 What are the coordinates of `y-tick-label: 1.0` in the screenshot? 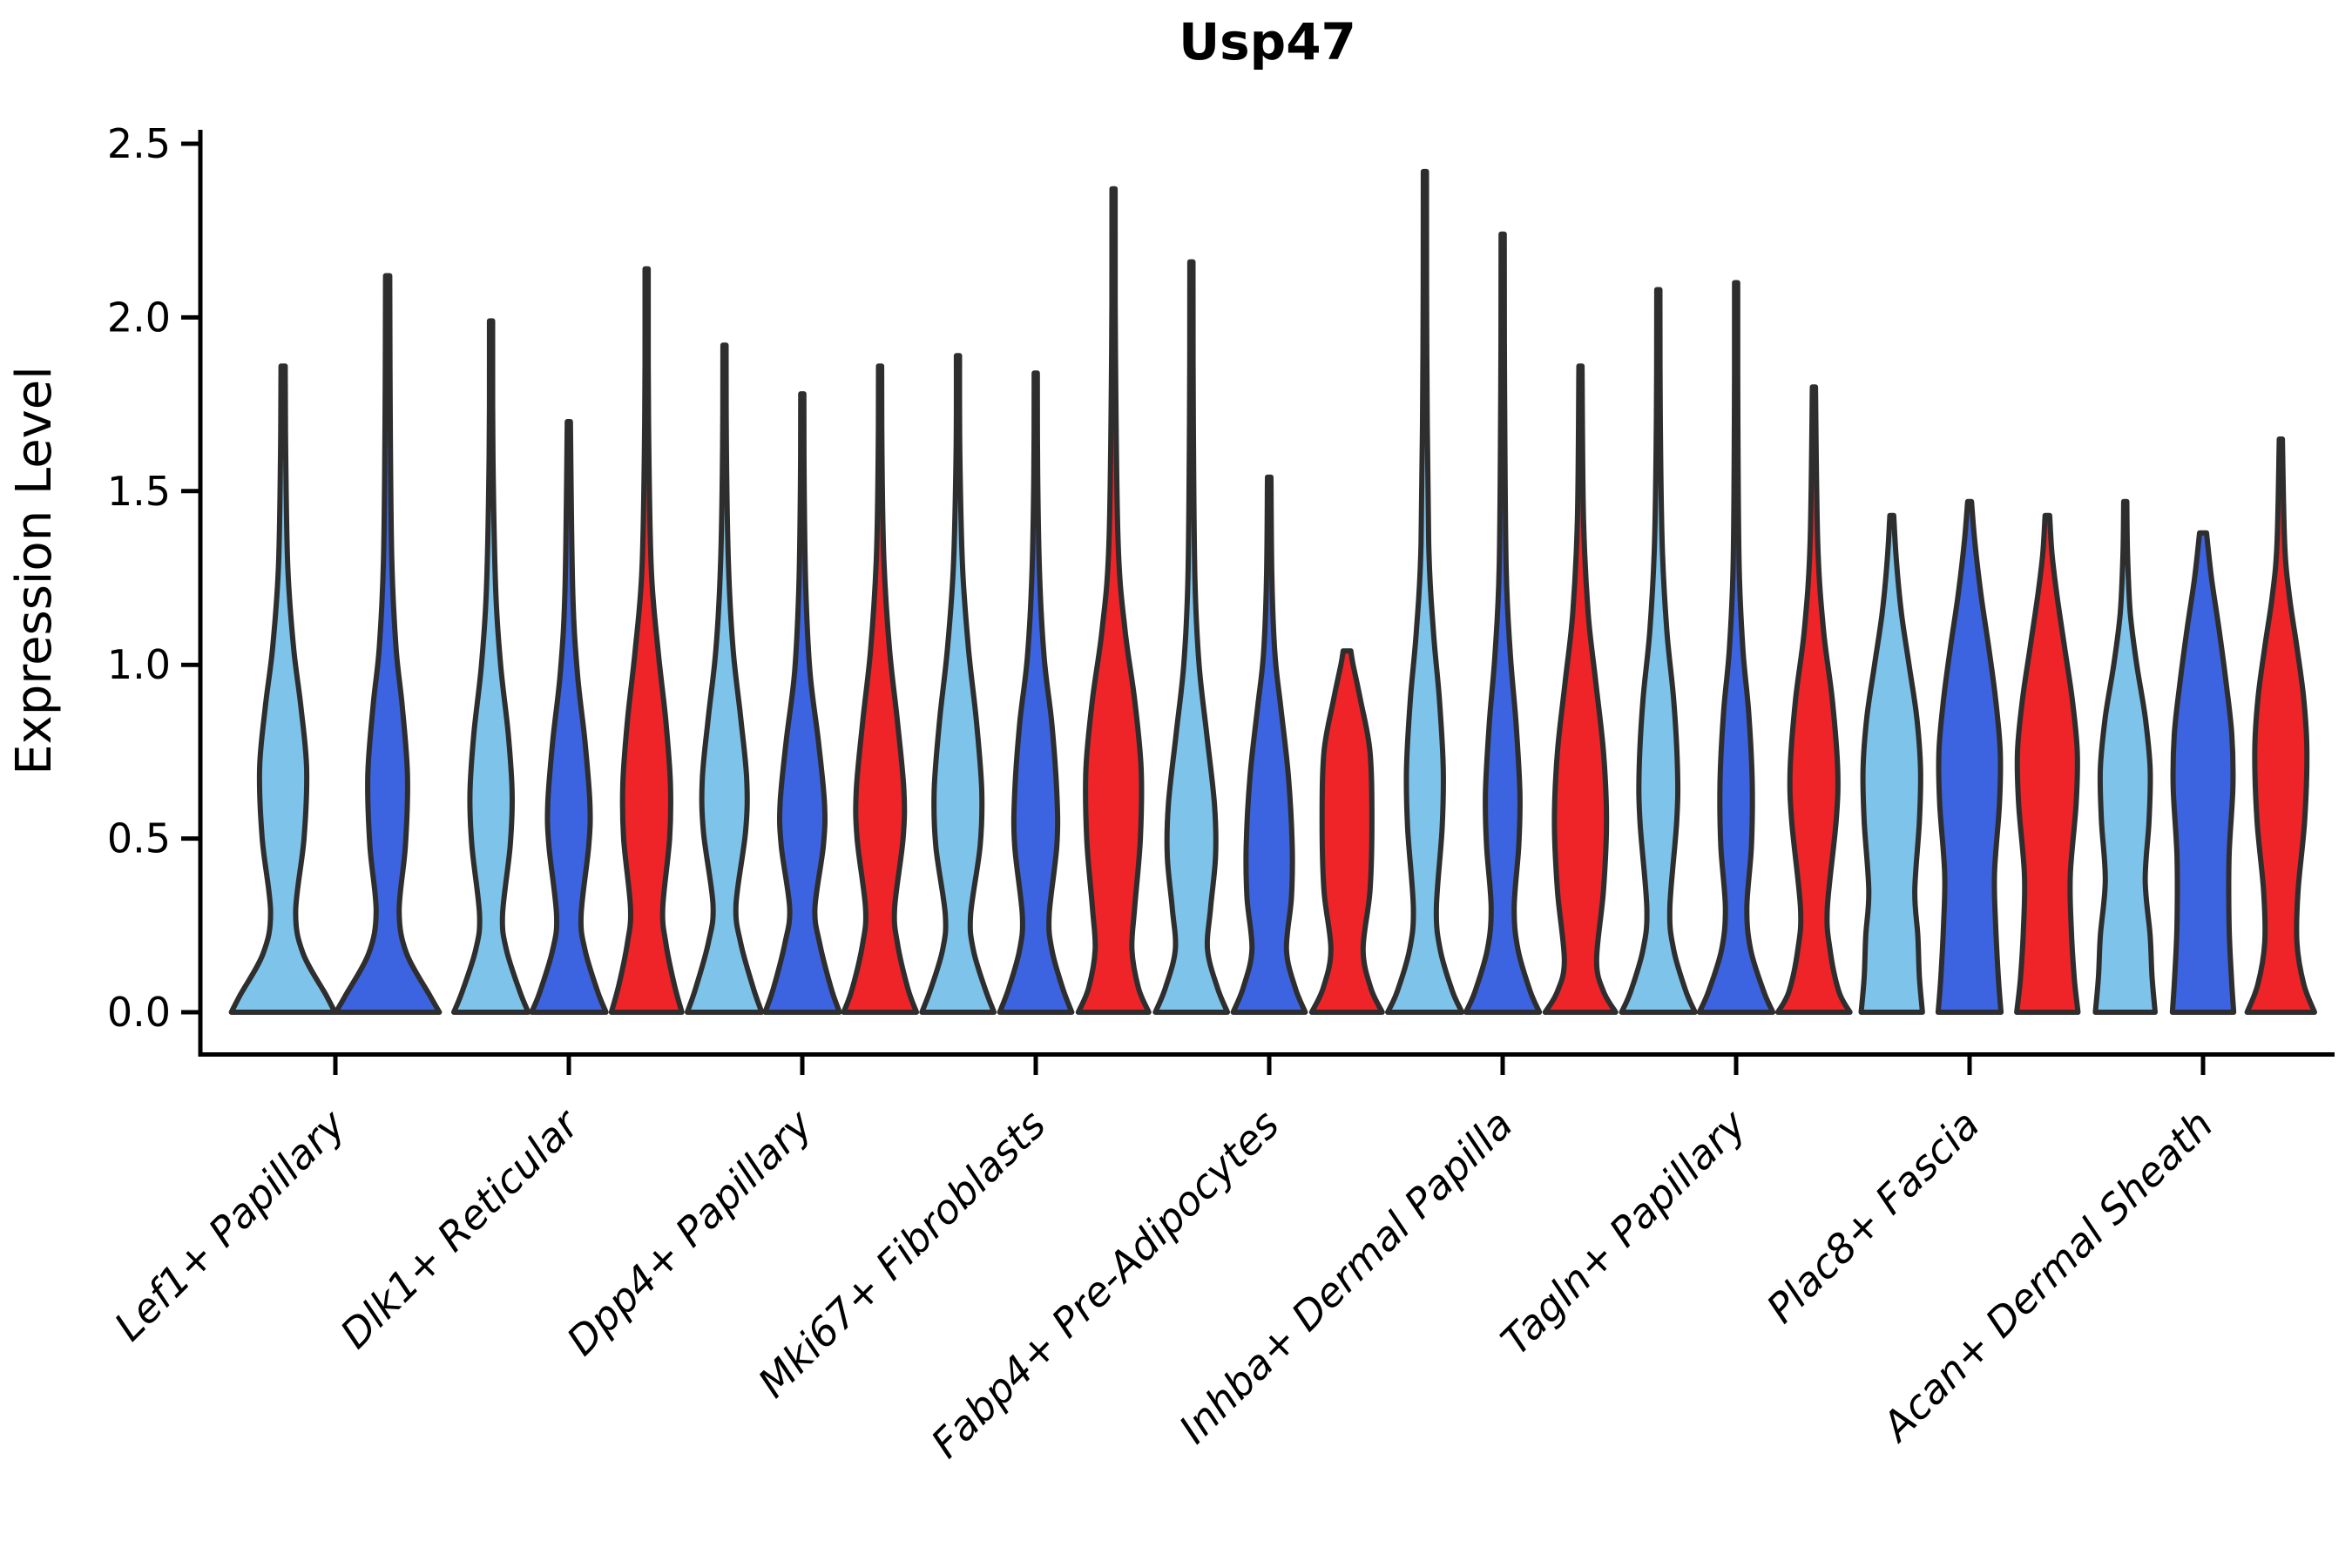 It's located at (139, 664).